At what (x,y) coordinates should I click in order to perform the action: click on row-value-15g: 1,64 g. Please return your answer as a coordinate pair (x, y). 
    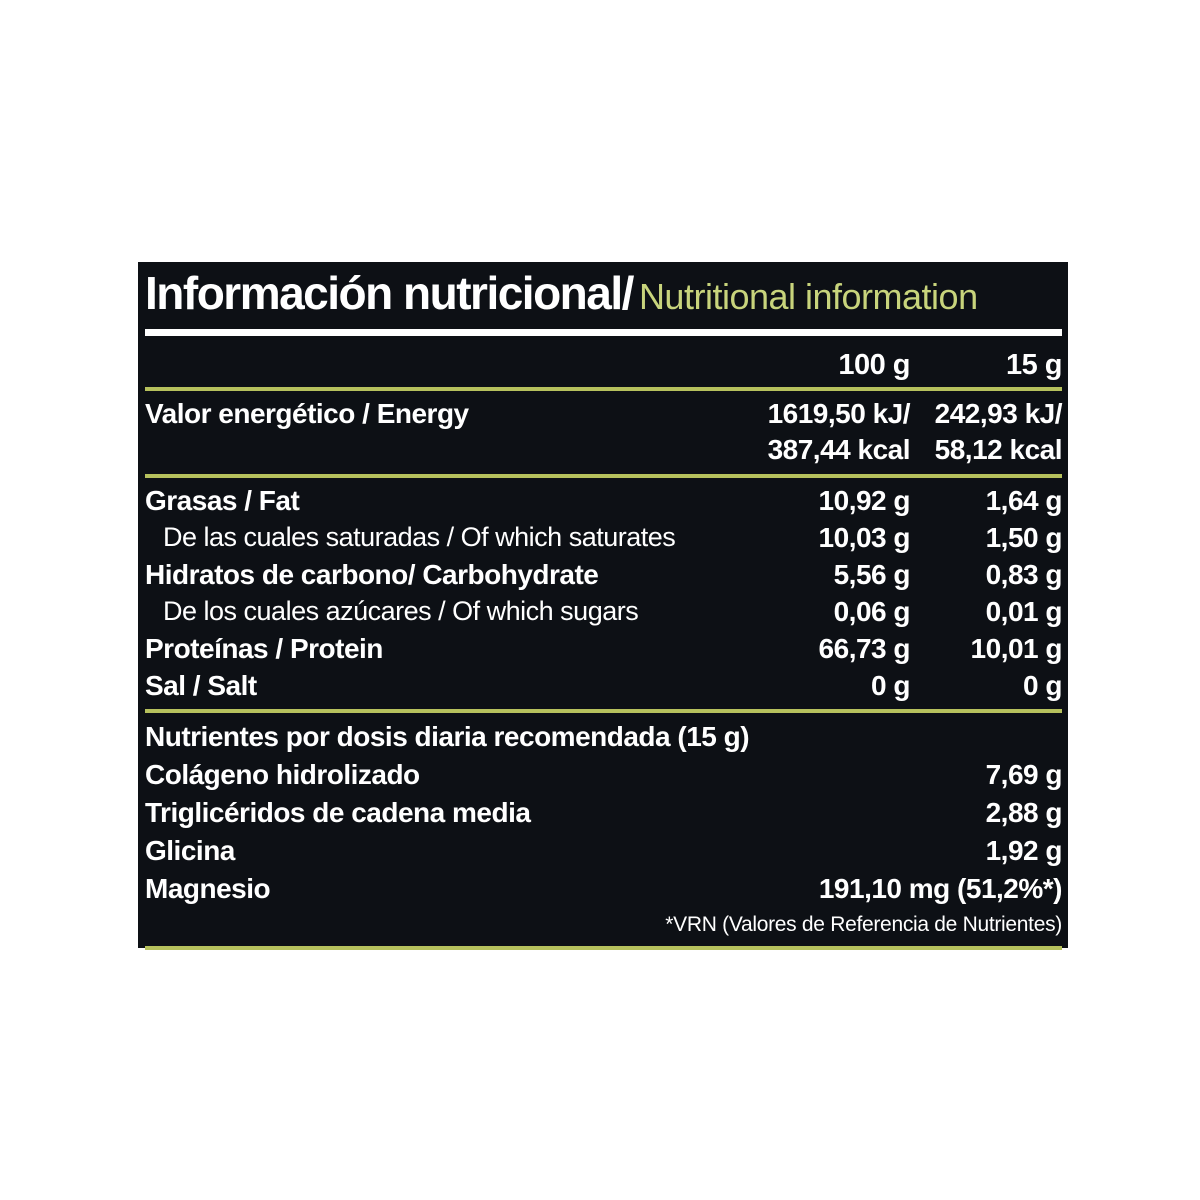
    Looking at the image, I should click on (1024, 500).